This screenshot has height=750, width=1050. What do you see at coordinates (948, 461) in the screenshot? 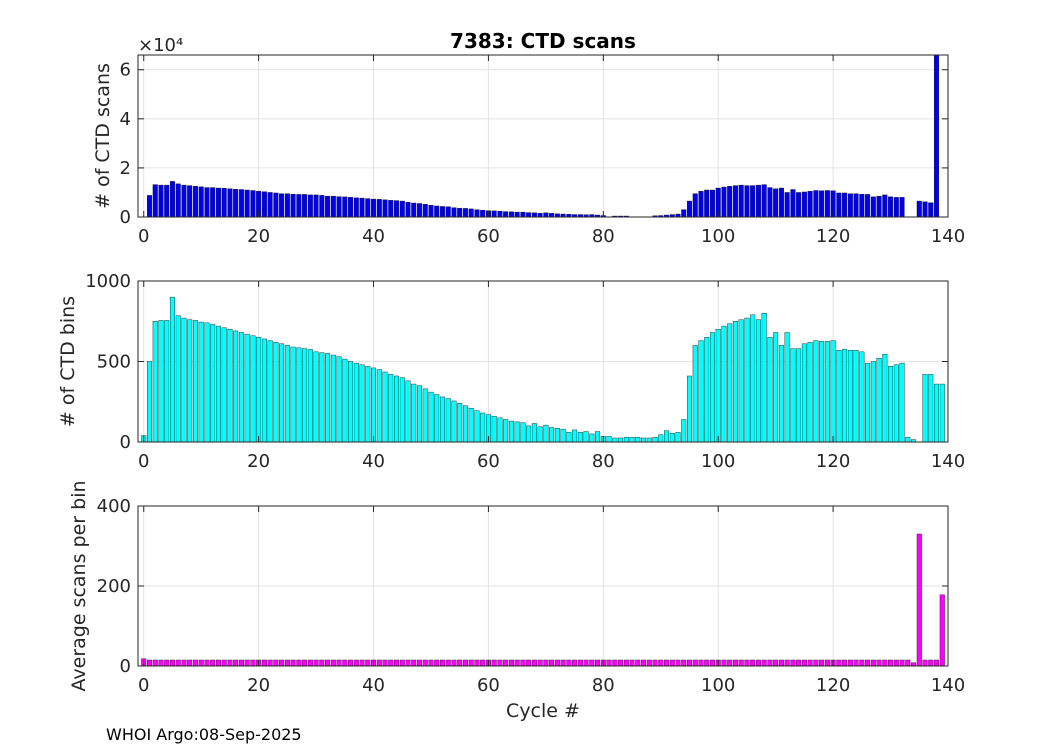
I see `x-tick-label: 140` at bounding box center [948, 461].